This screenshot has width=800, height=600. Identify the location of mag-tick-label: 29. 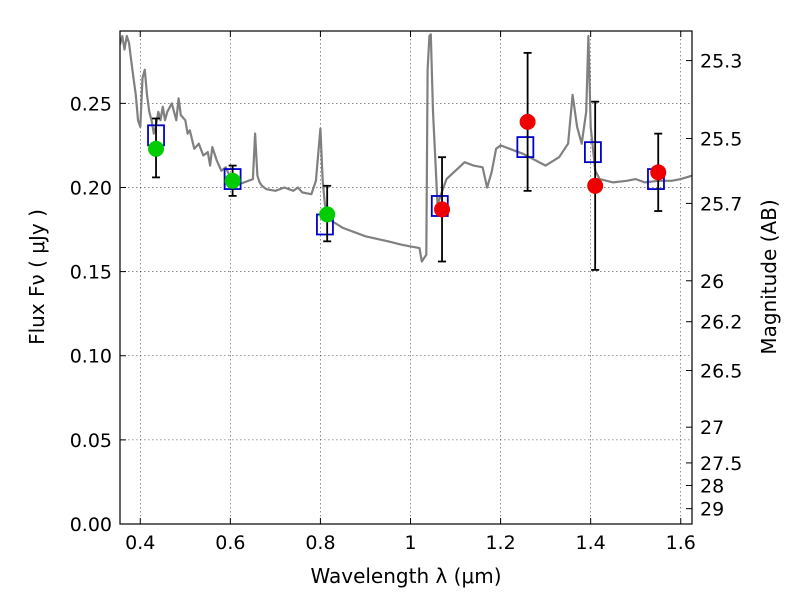
(712, 510).